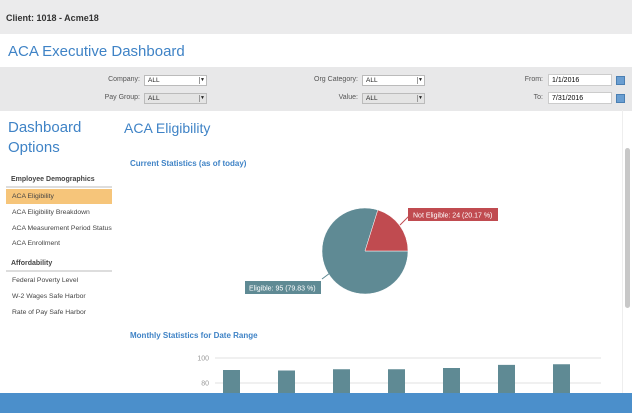 This screenshot has height=413, width=632. What do you see at coordinates (154, 98) in the screenshot?
I see `pay-group-value: ALL` at bounding box center [154, 98].